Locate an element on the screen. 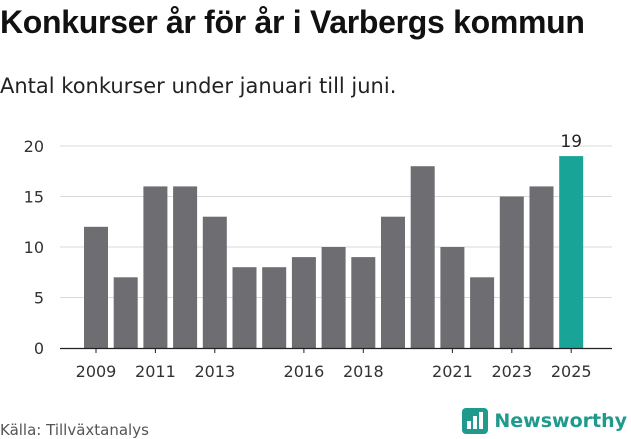 This screenshot has height=439, width=631. bar-2021 is located at coordinates (452, 297).